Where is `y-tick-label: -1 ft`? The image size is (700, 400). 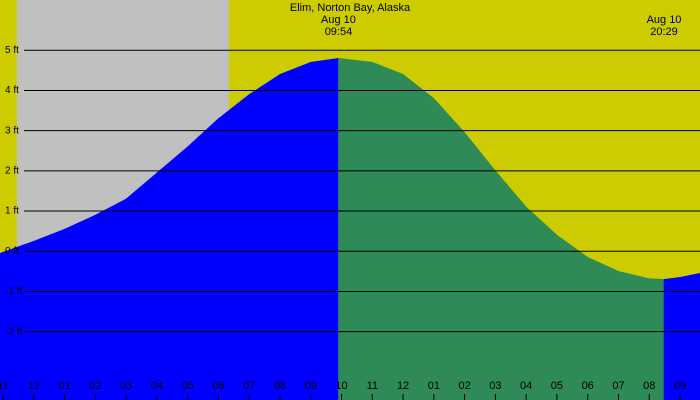
y-tick-label: -1 ft is located at coordinates (13, 291).